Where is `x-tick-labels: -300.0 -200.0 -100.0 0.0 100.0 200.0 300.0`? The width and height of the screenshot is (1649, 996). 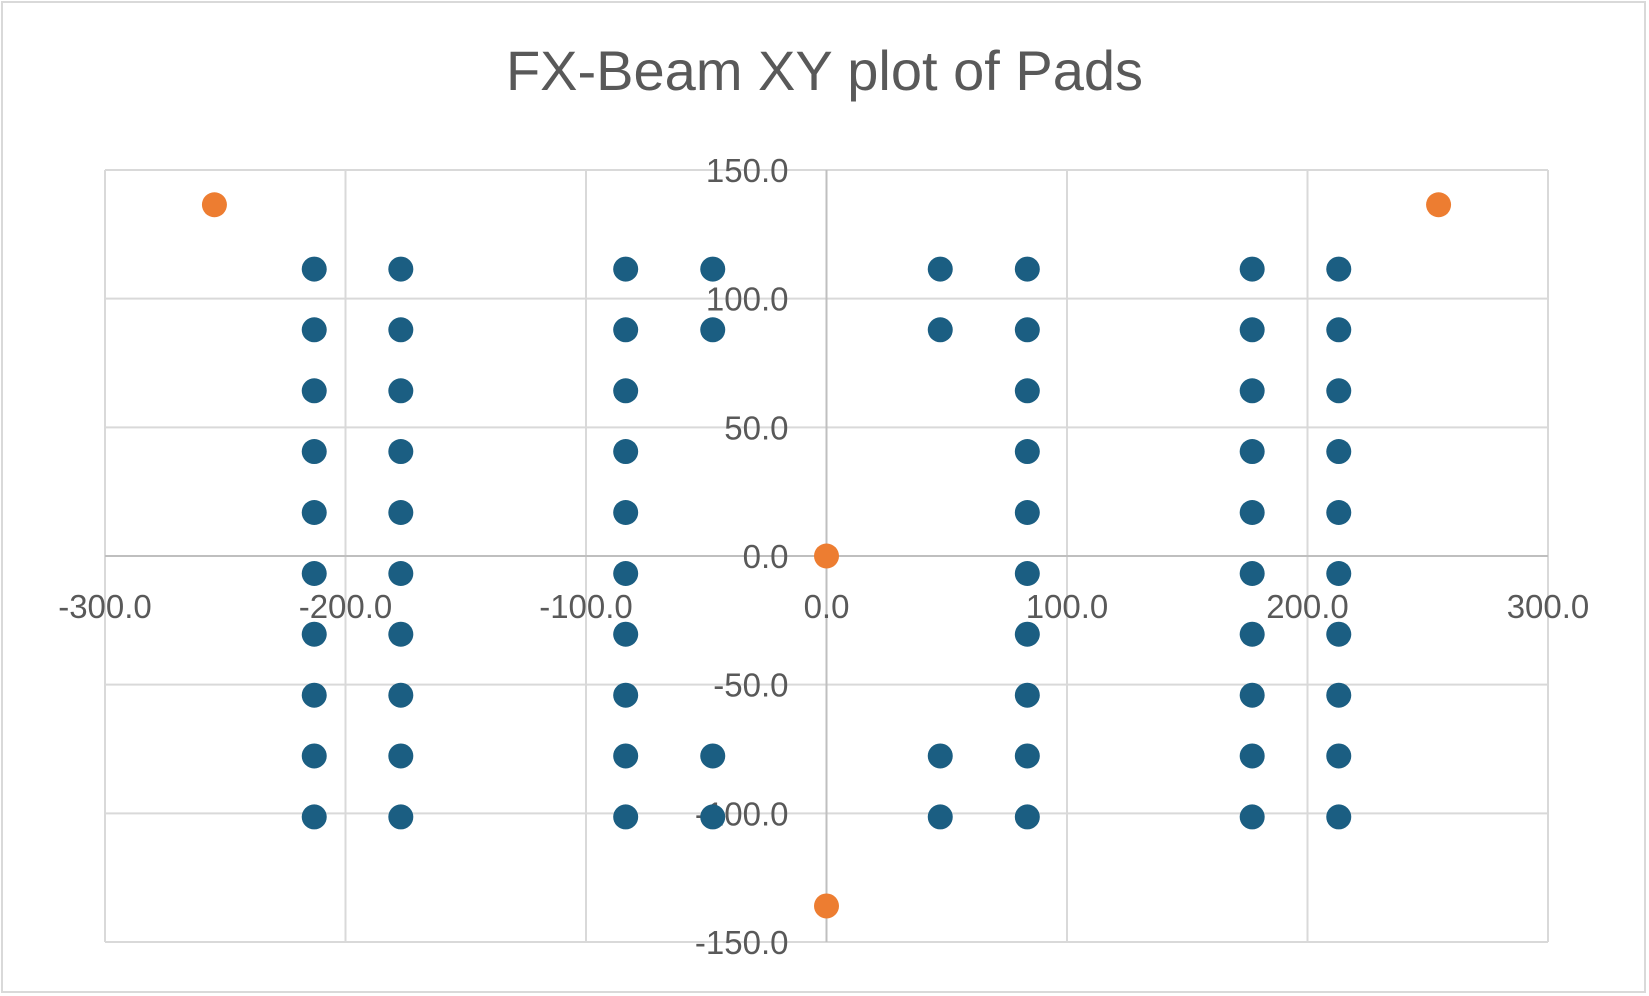 x-tick-labels: -300.0 -200.0 -100.0 0.0 100.0 200.0 300.0 is located at coordinates (823, 606).